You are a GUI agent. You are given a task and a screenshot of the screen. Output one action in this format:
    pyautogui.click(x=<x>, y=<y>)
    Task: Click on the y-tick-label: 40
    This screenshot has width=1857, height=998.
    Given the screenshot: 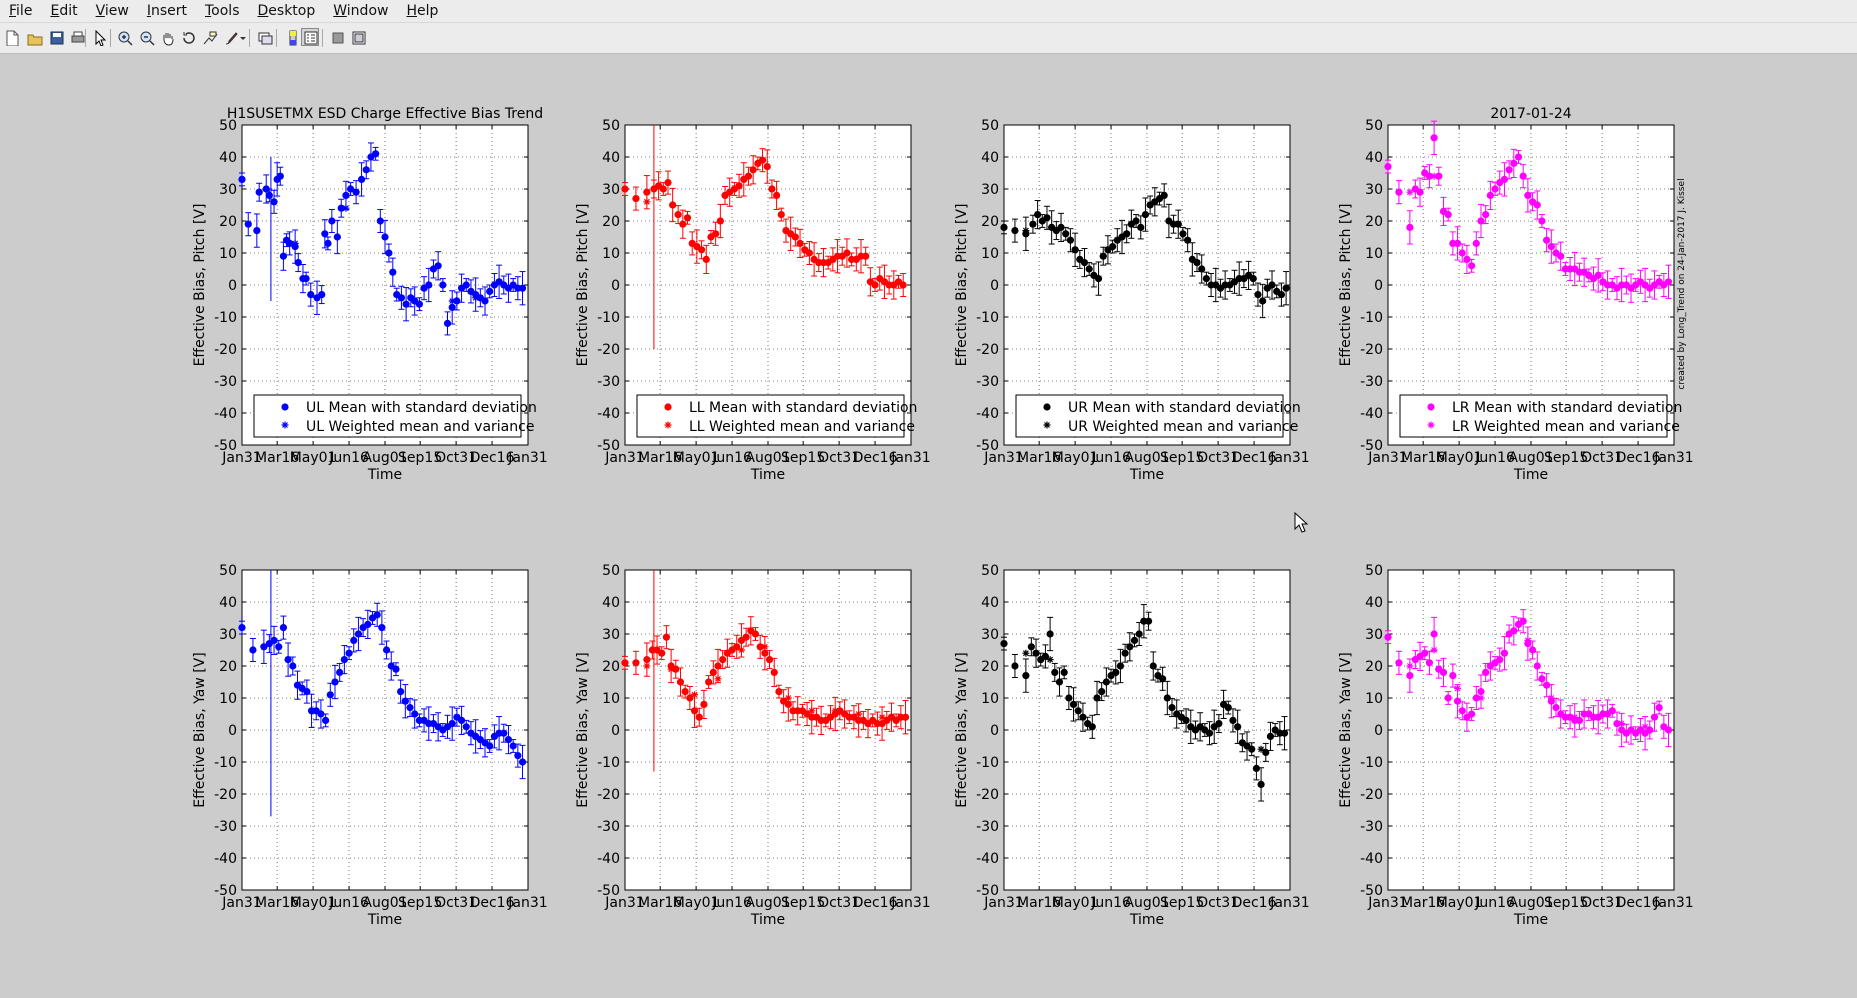 What is the action you would take?
    pyautogui.click(x=228, y=158)
    